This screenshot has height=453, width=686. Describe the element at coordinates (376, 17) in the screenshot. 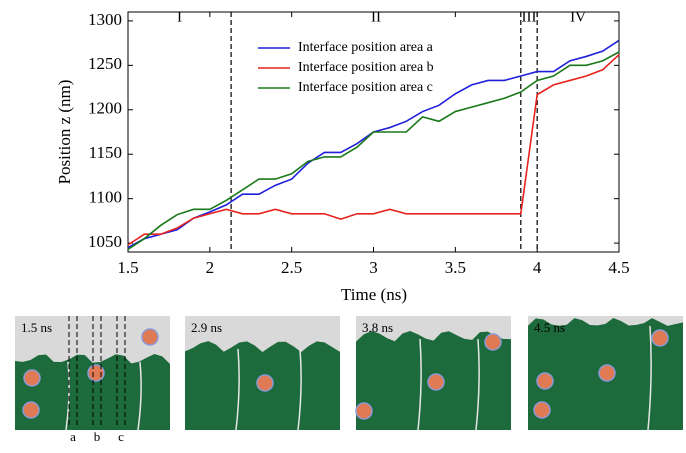

I see `region-label: II` at that location.